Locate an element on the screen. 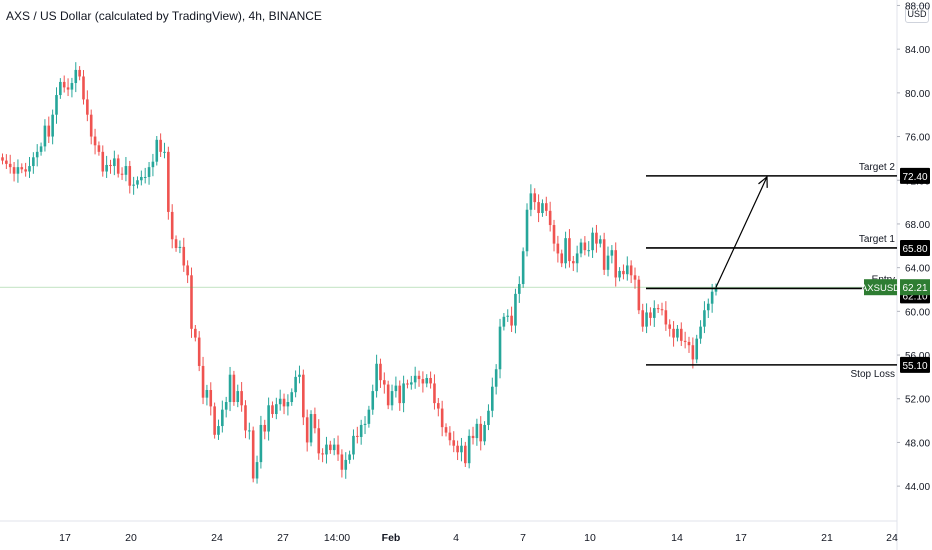  x-tick-label: 14:00 is located at coordinates (337, 538).